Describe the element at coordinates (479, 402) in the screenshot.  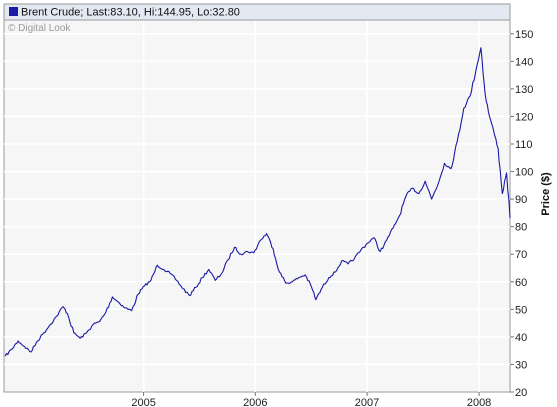
I see `x-tick-label: 2008` at that location.